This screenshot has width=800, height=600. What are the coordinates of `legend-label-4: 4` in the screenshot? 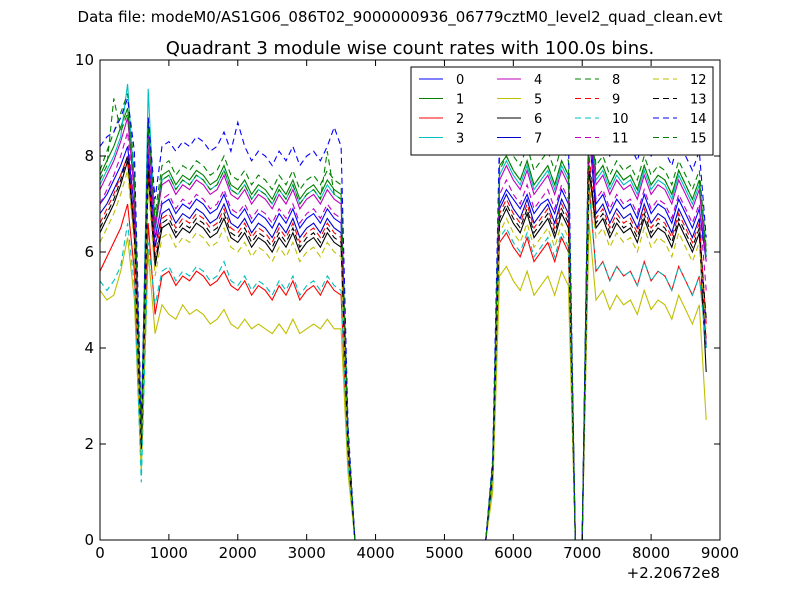 It's located at (538, 80).